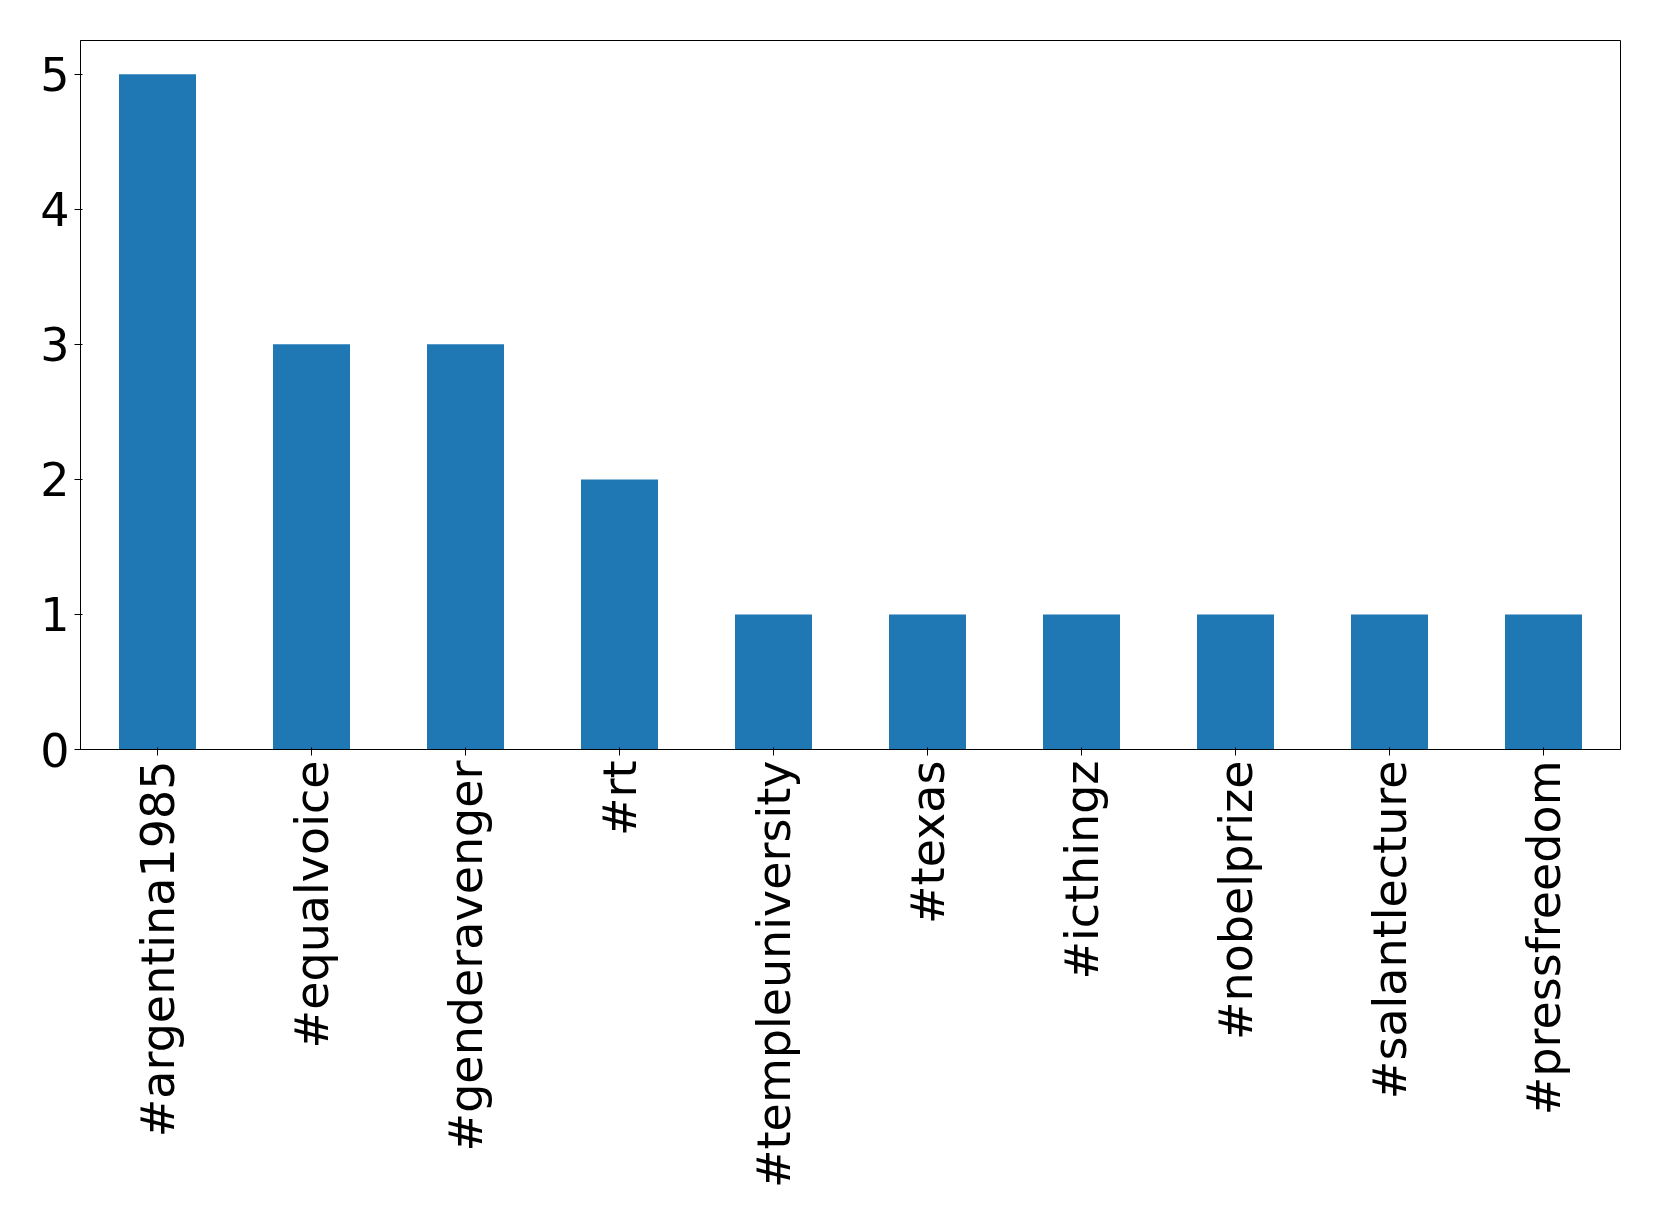 This screenshot has height=1209, width=1679. I want to click on y-tick-label: 5, so click(55, 75).